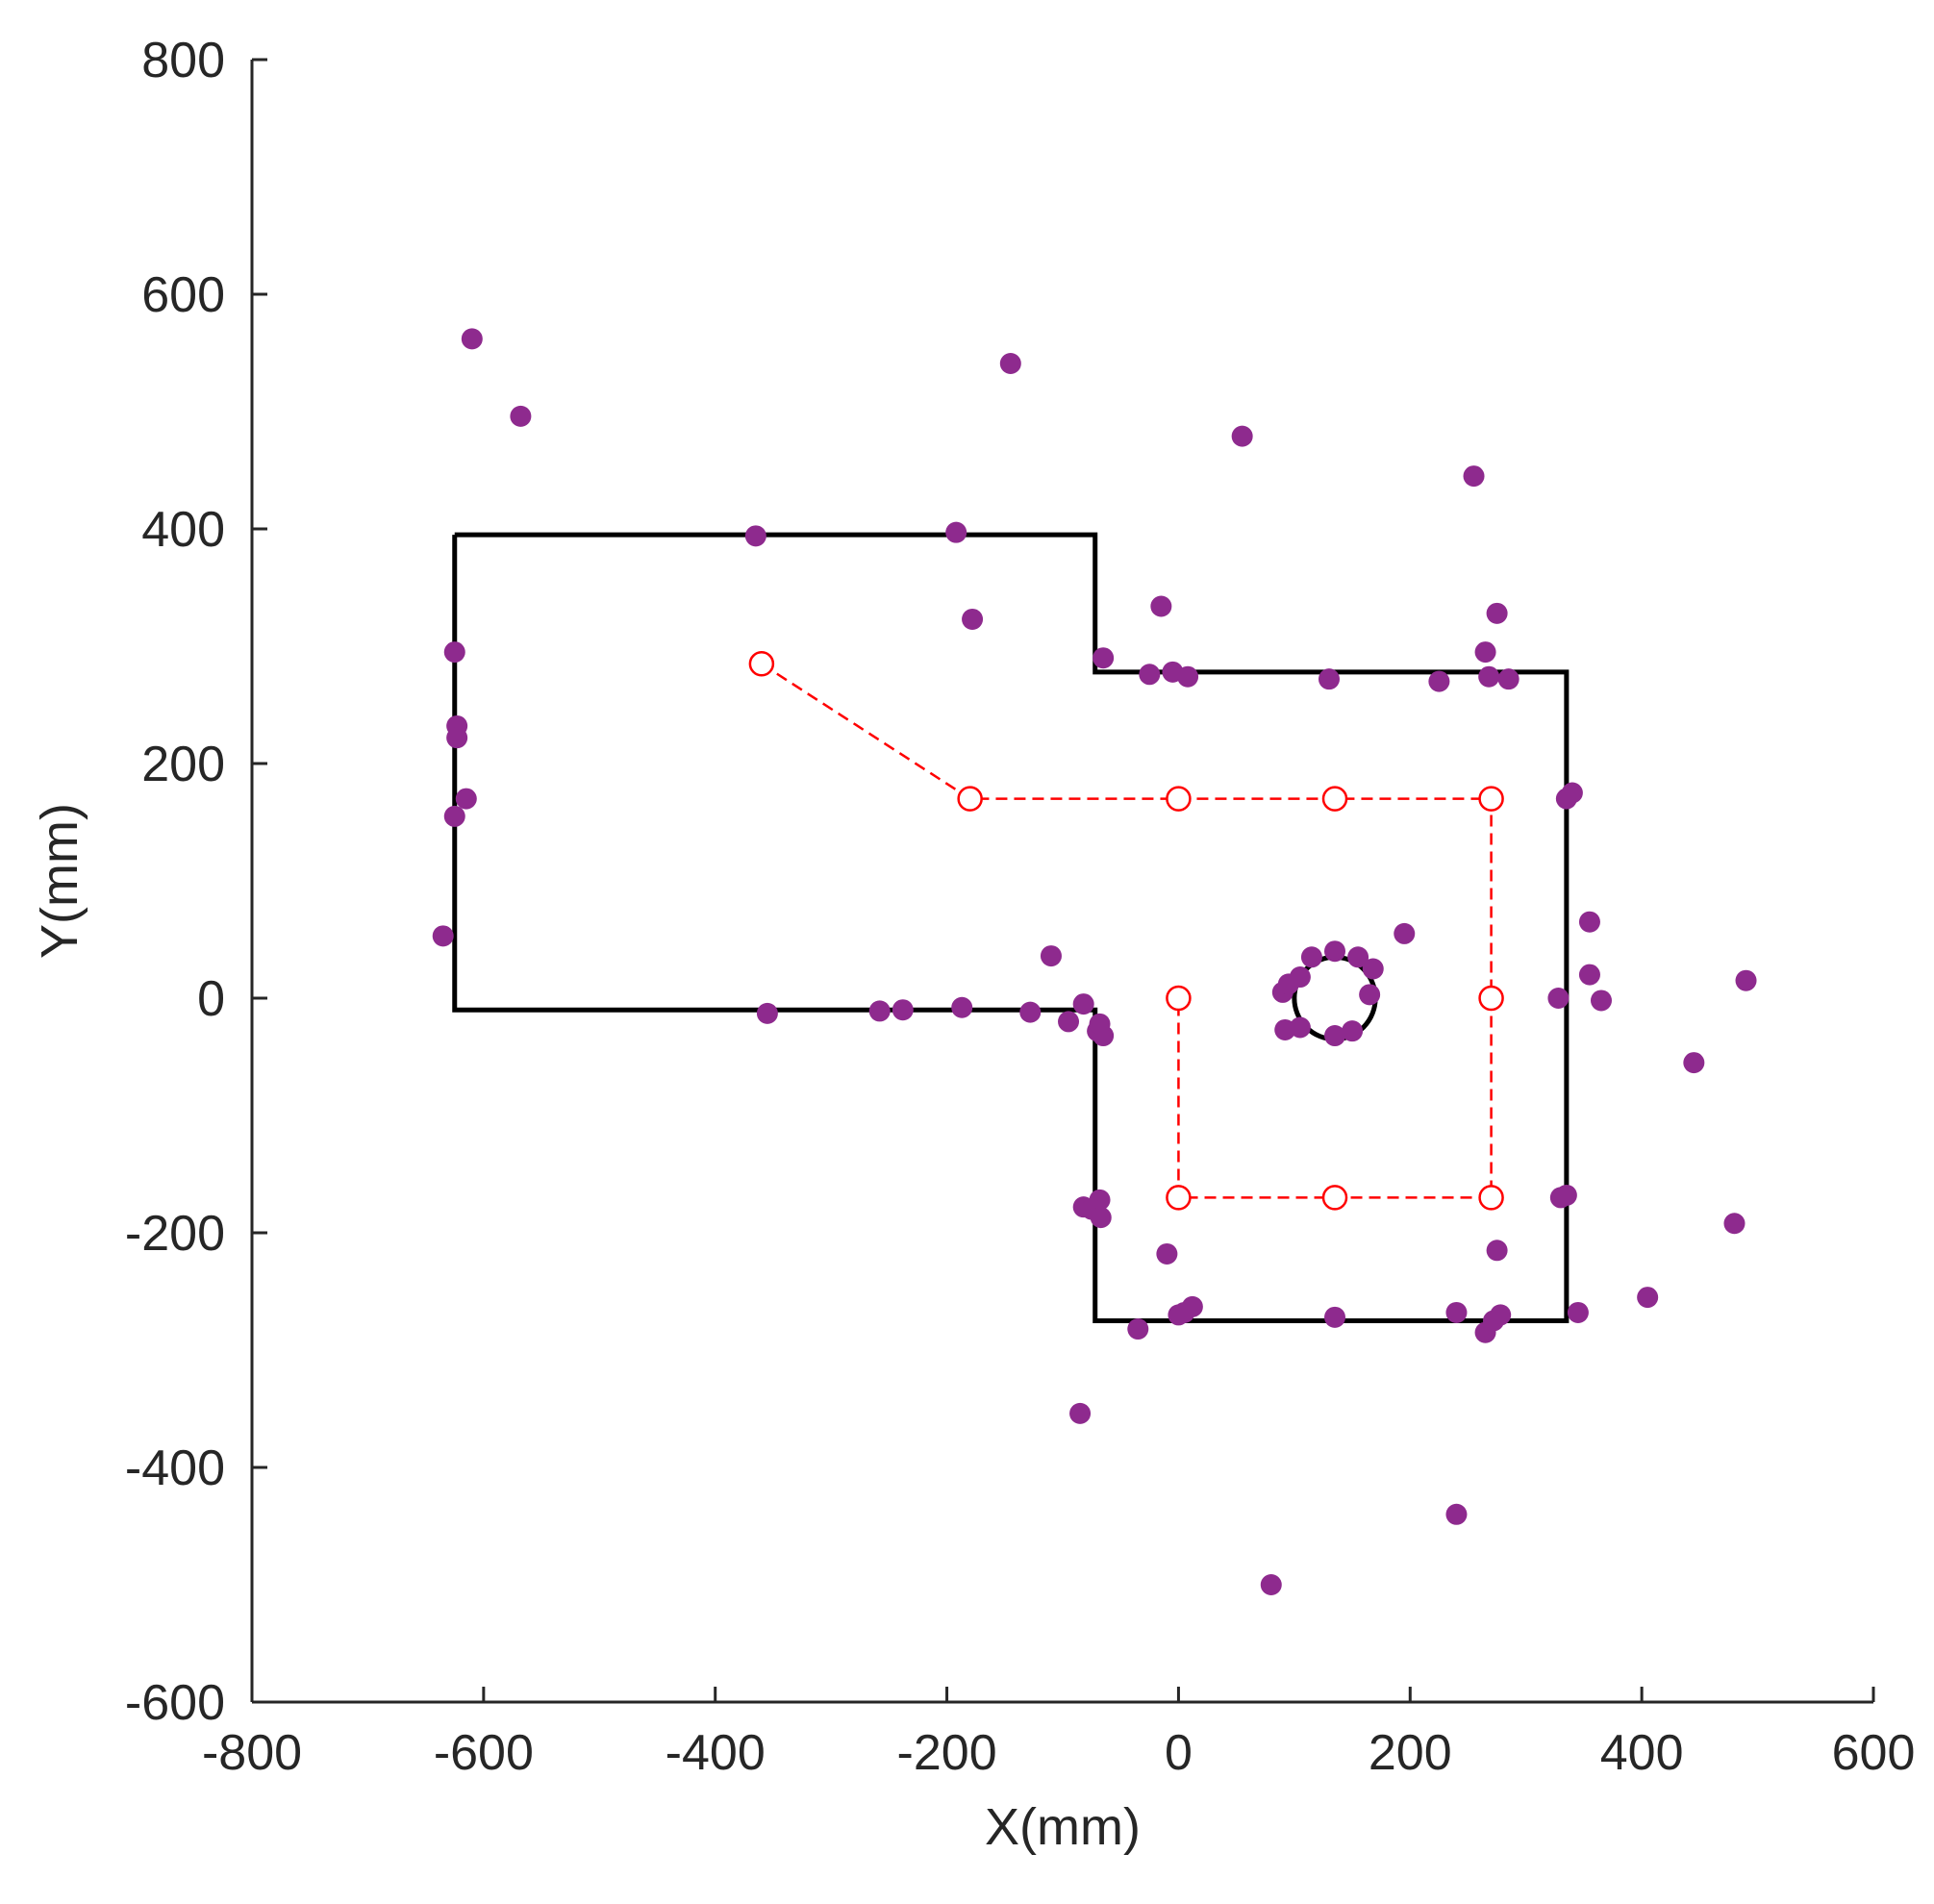 The height and width of the screenshot is (1904, 1934). What do you see at coordinates (183, 764) in the screenshot?
I see `y-tick-label: 200` at bounding box center [183, 764].